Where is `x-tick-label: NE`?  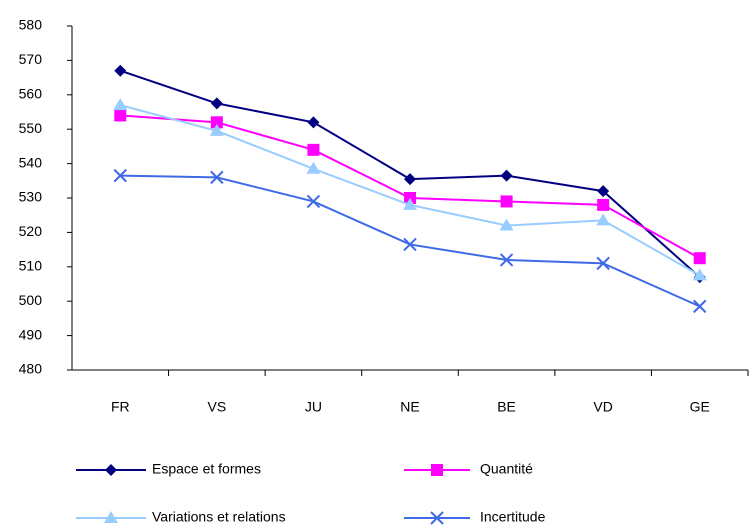 x-tick-label: NE is located at coordinates (409, 407).